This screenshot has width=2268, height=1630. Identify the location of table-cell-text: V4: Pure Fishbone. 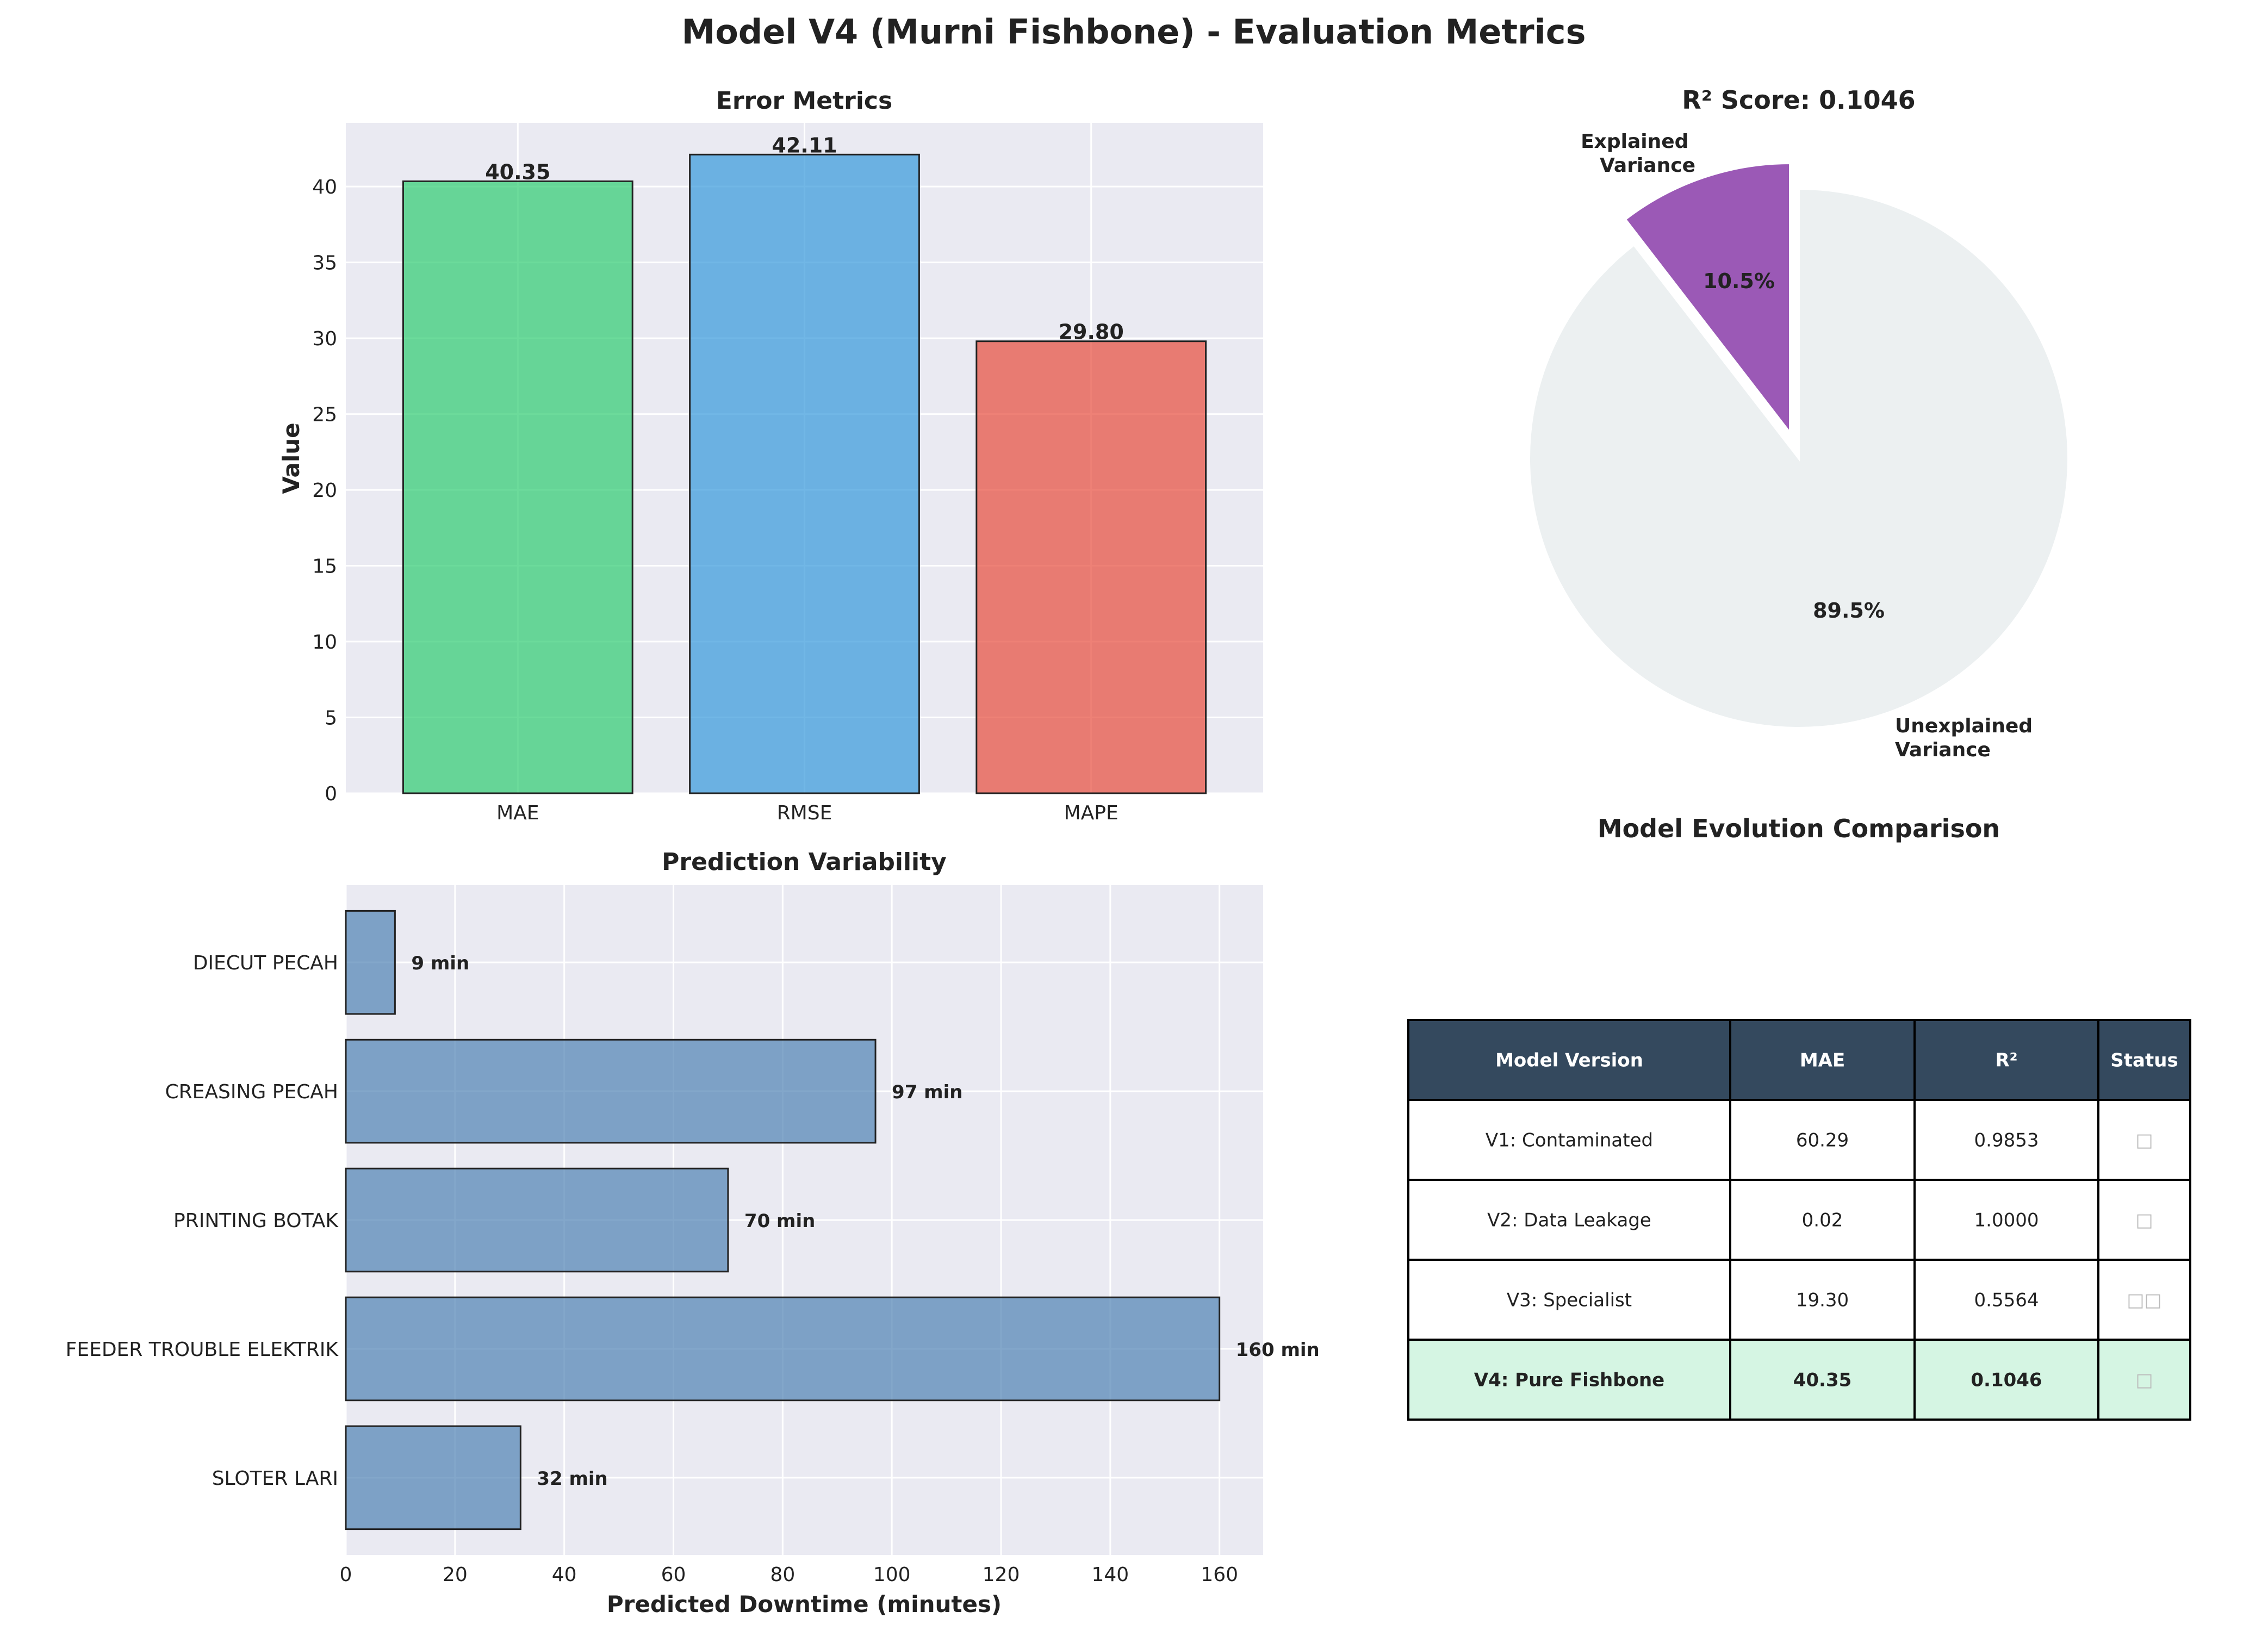
(1569, 1380).